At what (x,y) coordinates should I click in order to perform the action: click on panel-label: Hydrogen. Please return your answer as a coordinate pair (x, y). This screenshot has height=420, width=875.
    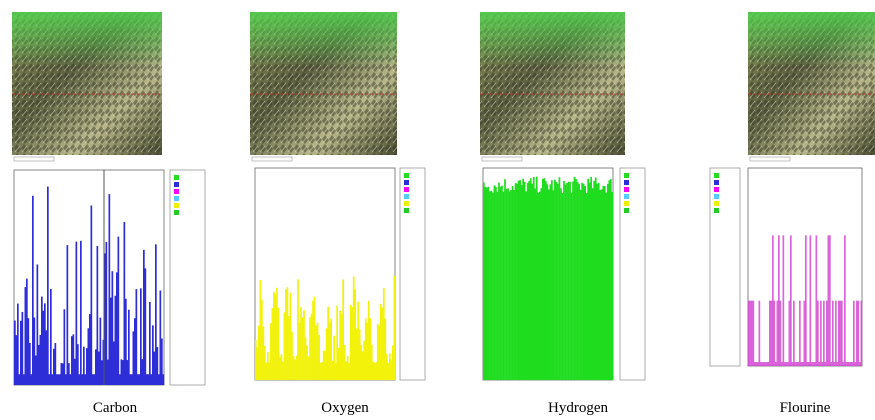
    Looking at the image, I should click on (578, 408).